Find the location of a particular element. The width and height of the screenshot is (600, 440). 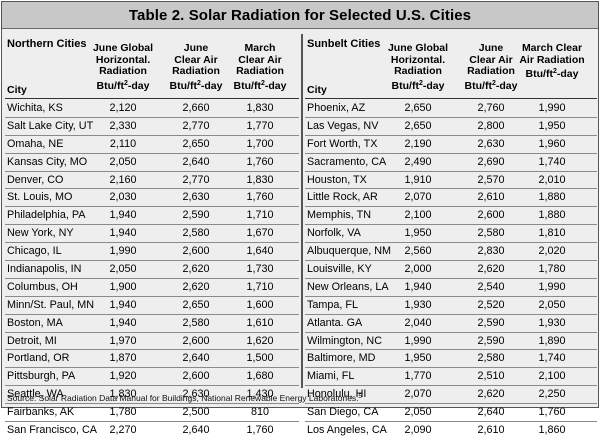

value-cell-march-ca: 1,640 is located at coordinates (260, 251).